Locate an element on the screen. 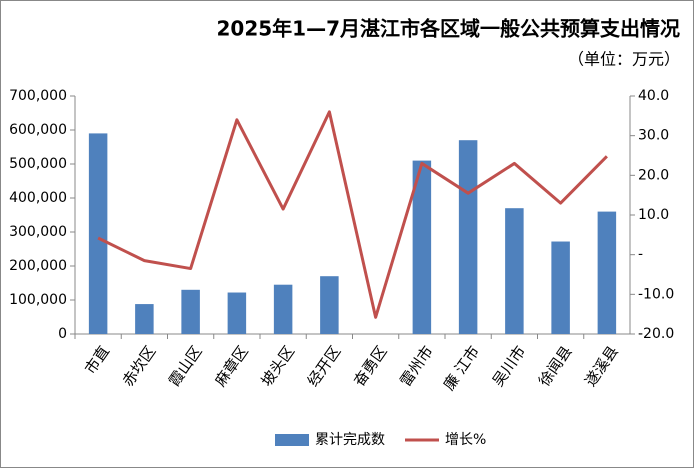 The width and height of the screenshot is (694, 472). y2-tick-label: - is located at coordinates (640, 255).